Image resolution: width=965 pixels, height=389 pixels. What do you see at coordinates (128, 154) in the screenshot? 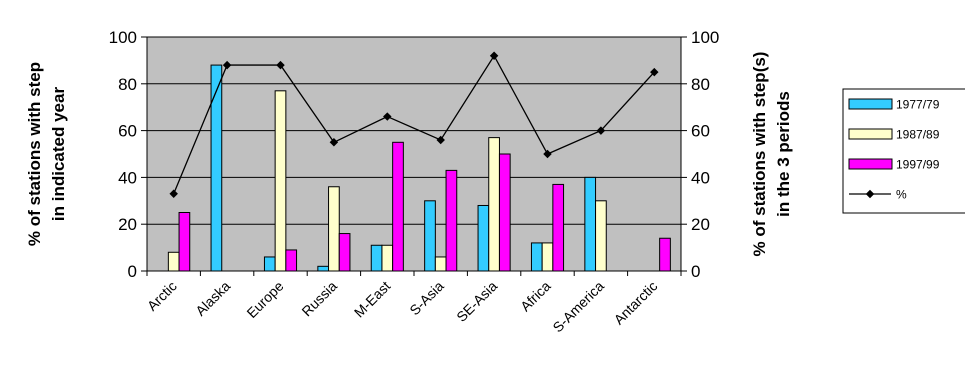
I see `y-axis-left-ticks: 0 20 40 60 80 100` at bounding box center [128, 154].